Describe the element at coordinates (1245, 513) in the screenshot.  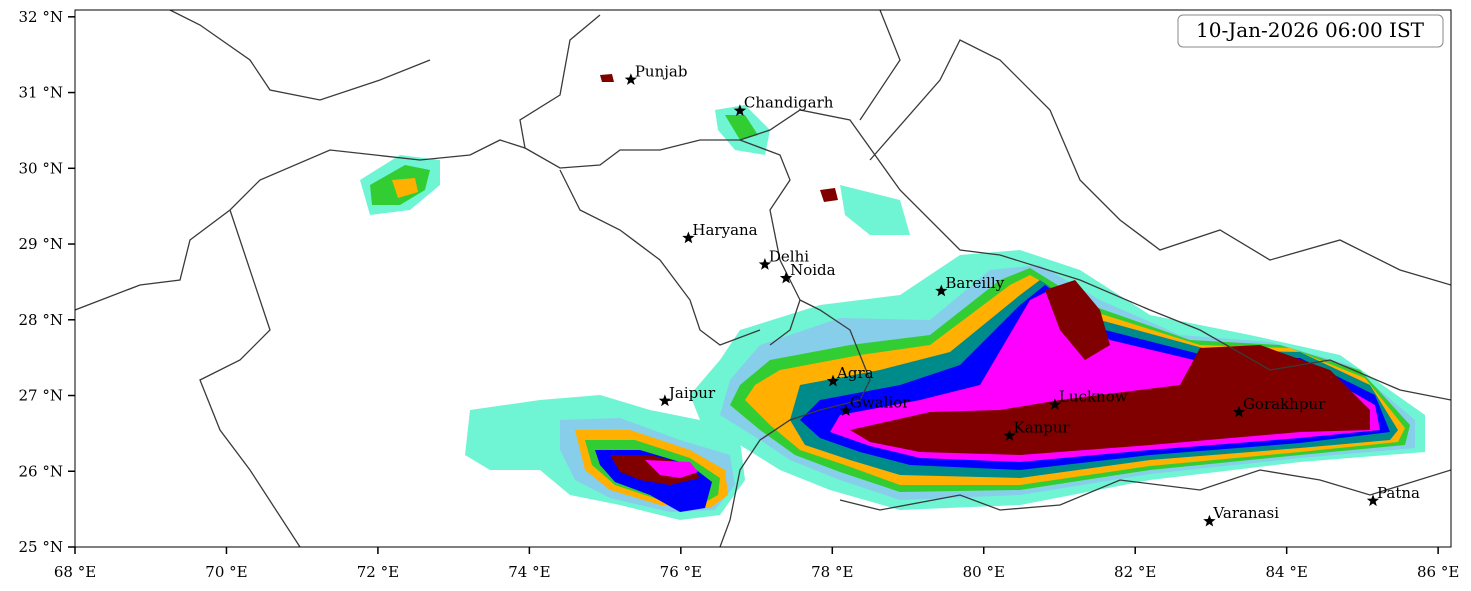
I see `city-label: Varanasi` at that location.